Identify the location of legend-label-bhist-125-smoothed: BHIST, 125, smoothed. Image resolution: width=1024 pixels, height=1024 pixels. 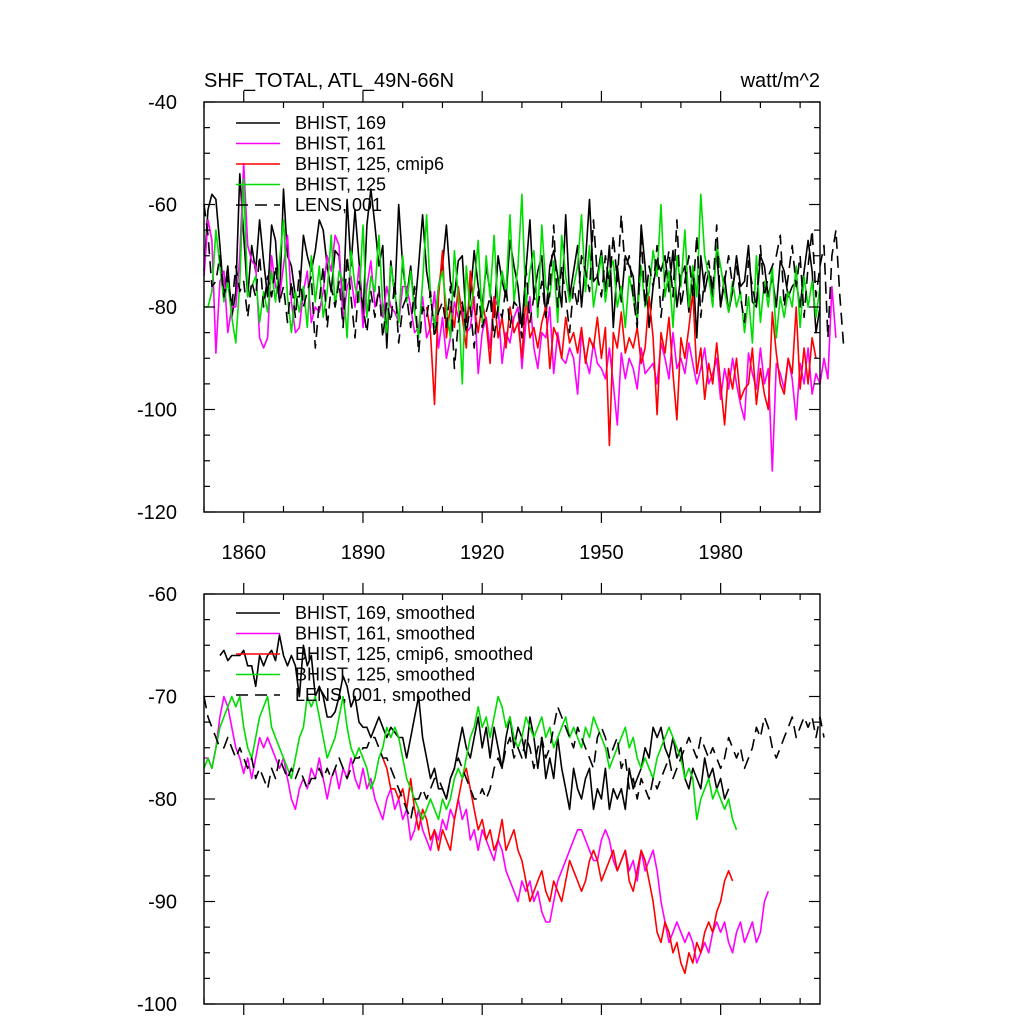
(385, 675).